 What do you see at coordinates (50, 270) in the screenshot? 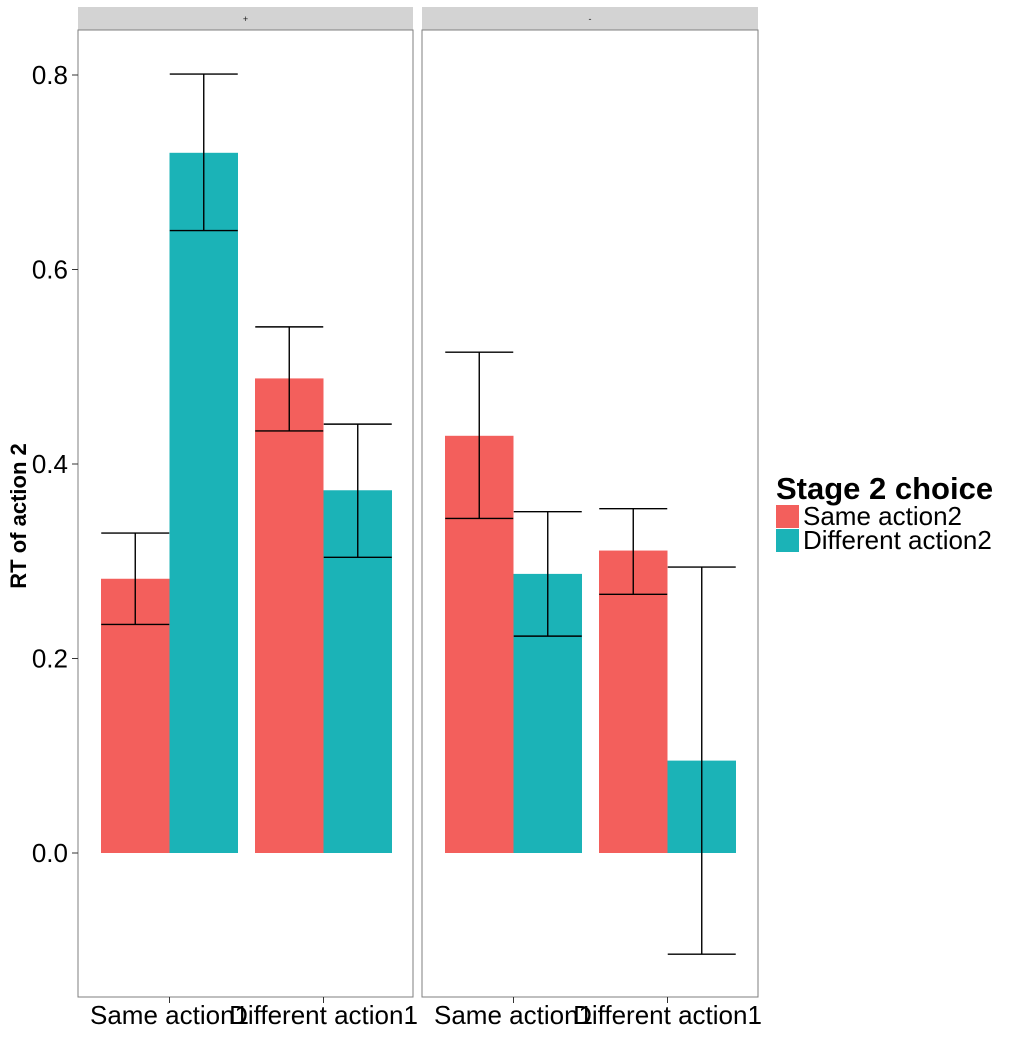
I see `y-tick-label: 0.6` at bounding box center [50, 270].